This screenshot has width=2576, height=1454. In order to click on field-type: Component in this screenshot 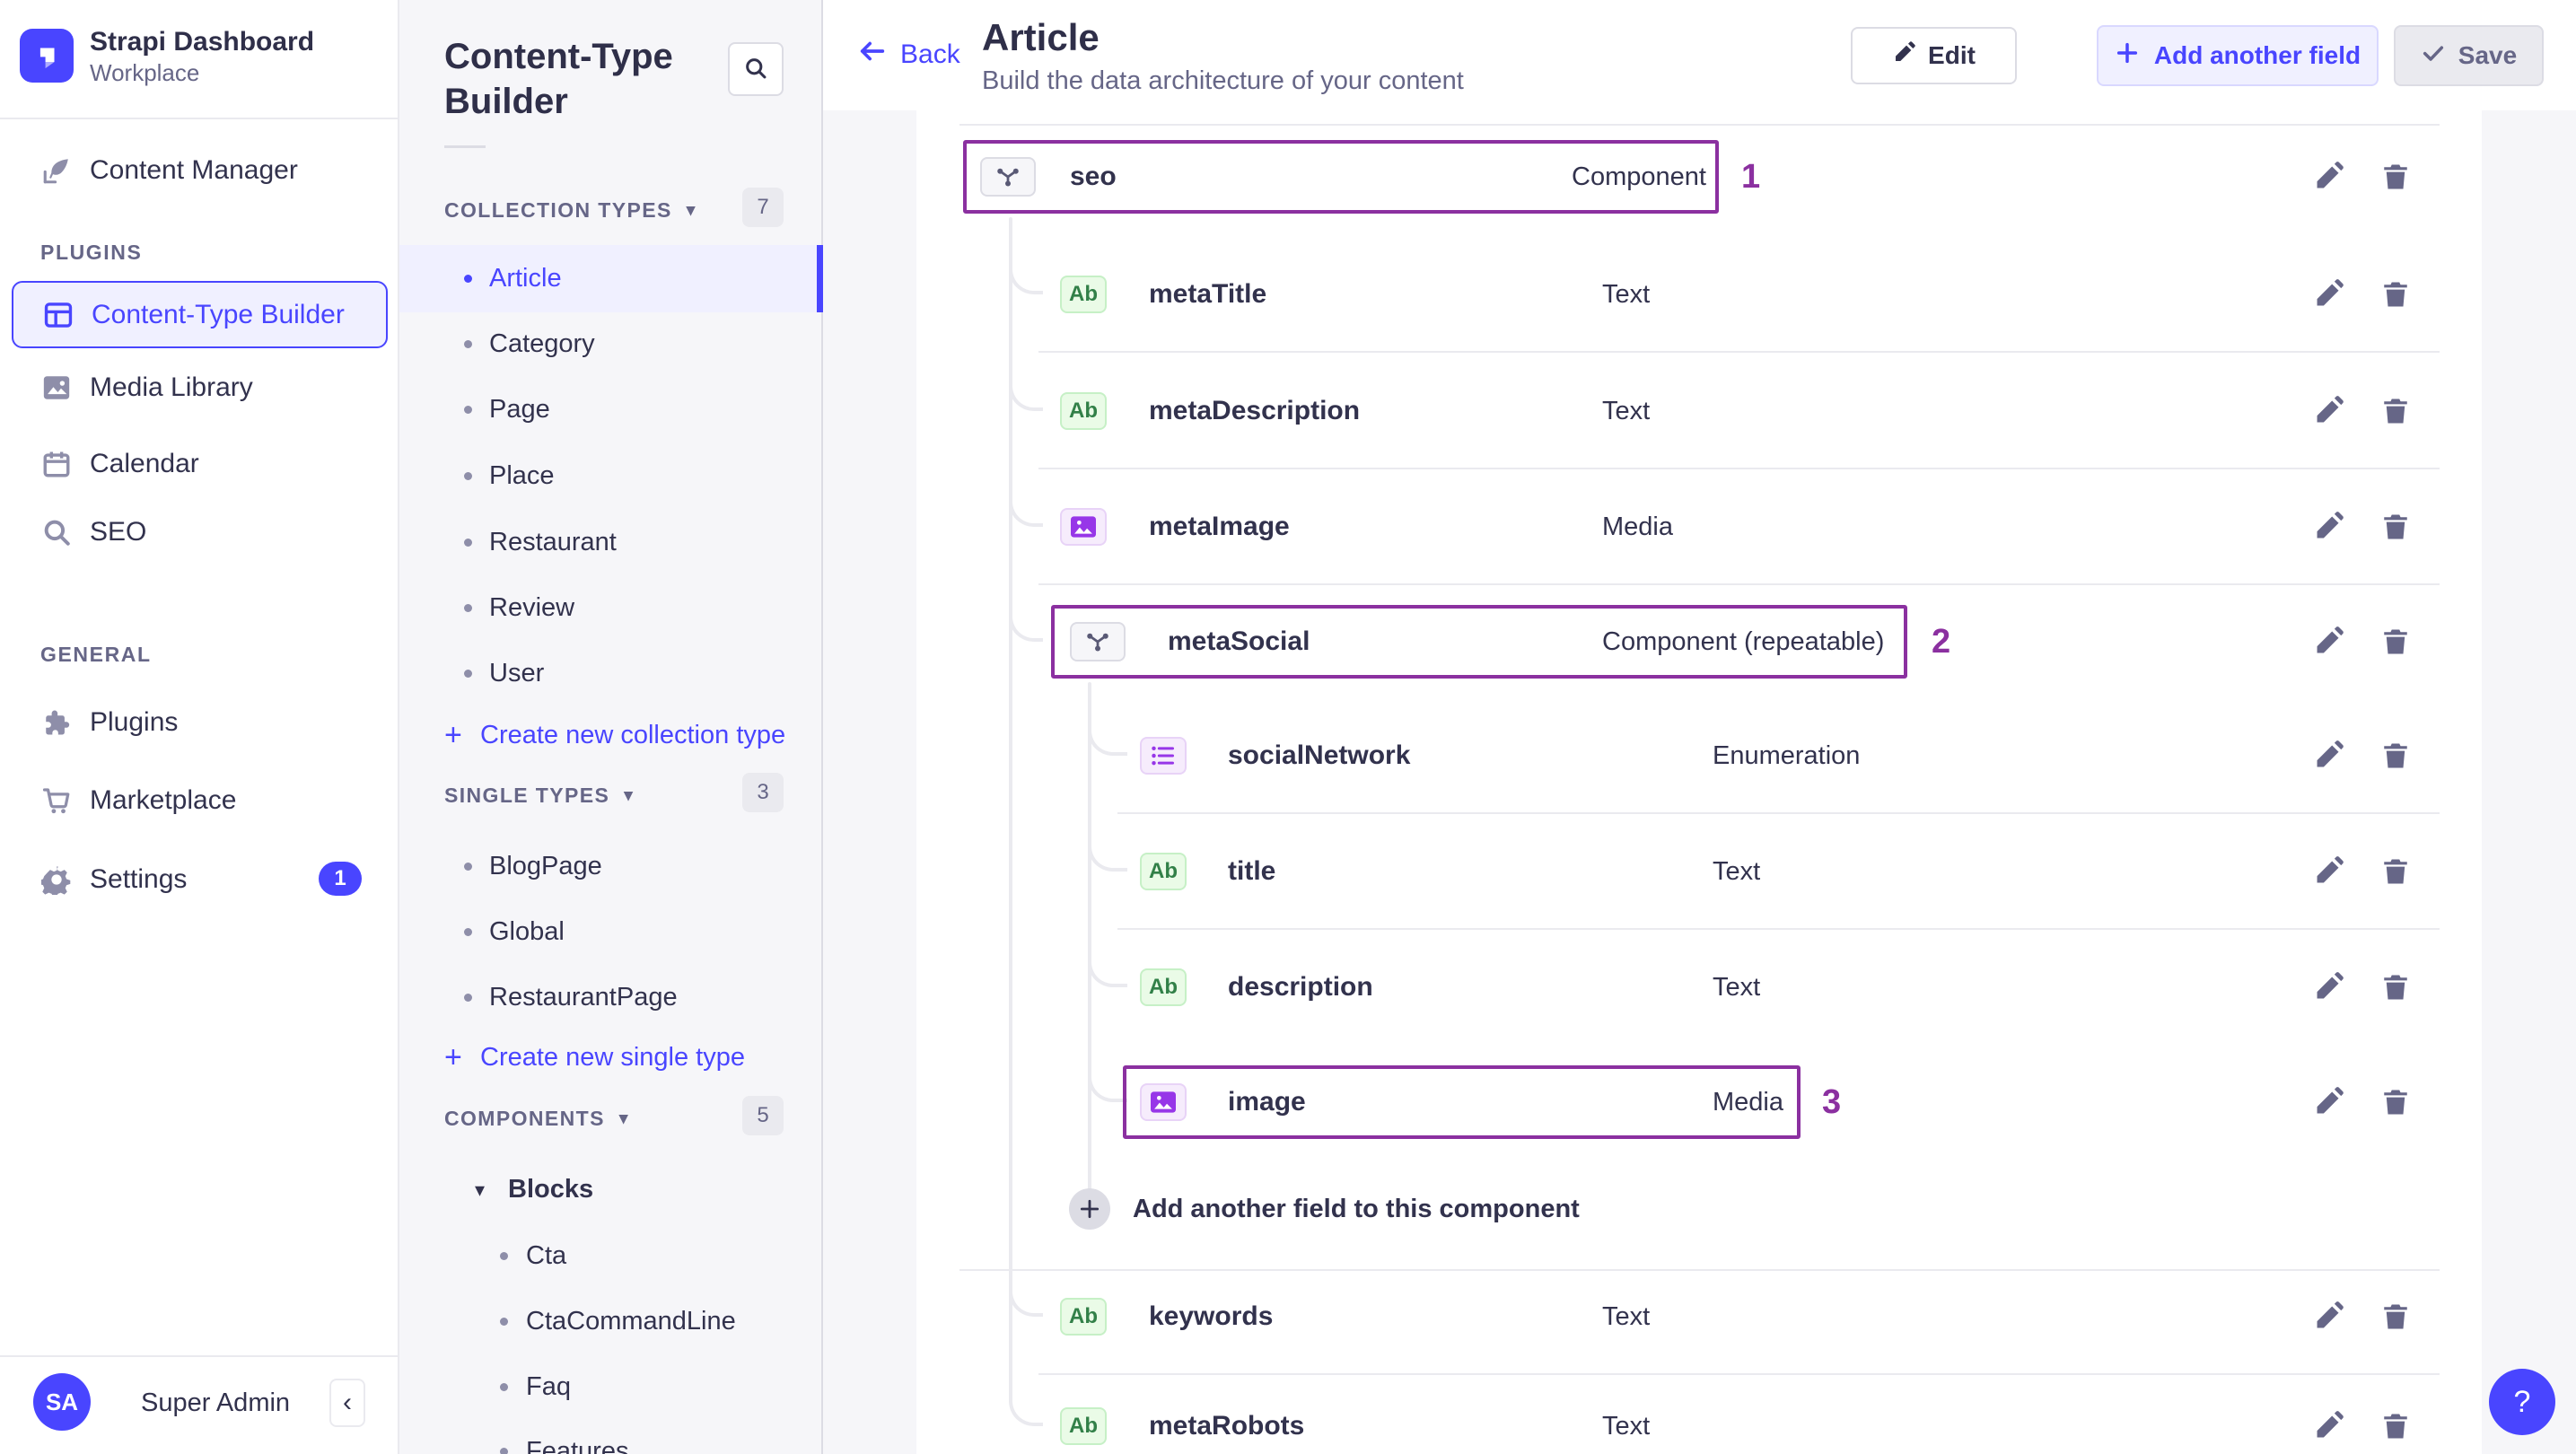, I will do `click(1639, 176)`.